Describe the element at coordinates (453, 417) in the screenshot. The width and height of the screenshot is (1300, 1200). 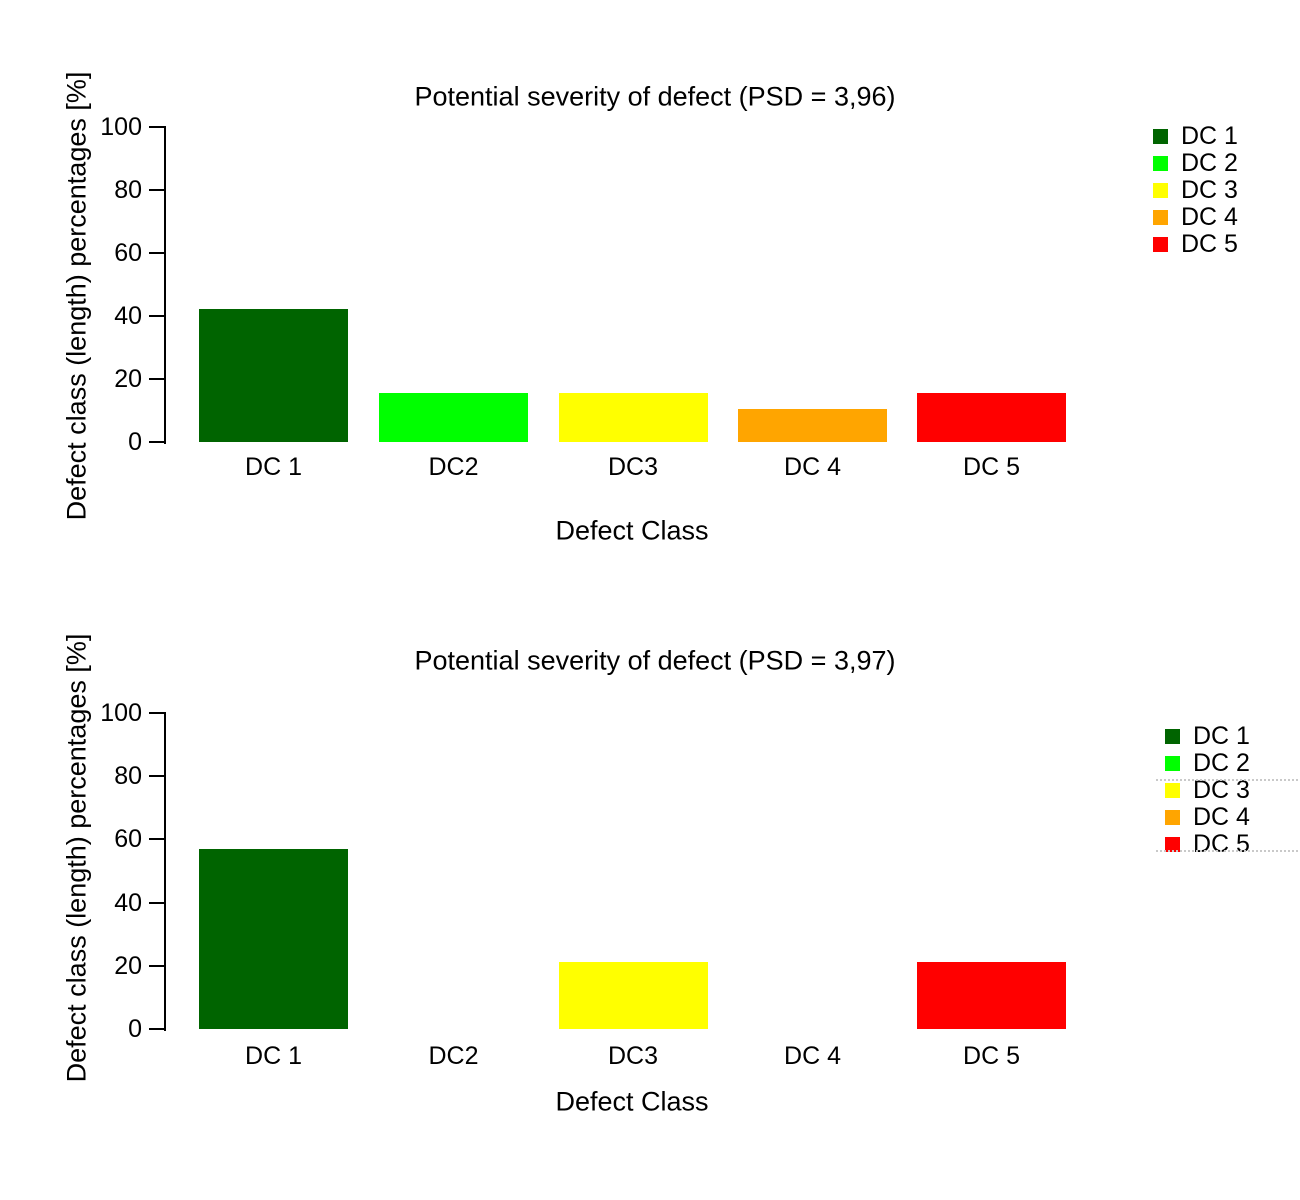
I see `bar-dc2` at that location.